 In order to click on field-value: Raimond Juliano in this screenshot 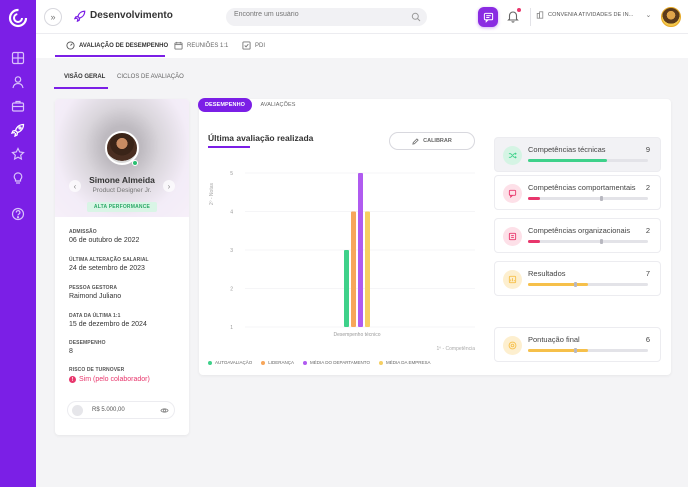, I will do `click(95, 296)`.